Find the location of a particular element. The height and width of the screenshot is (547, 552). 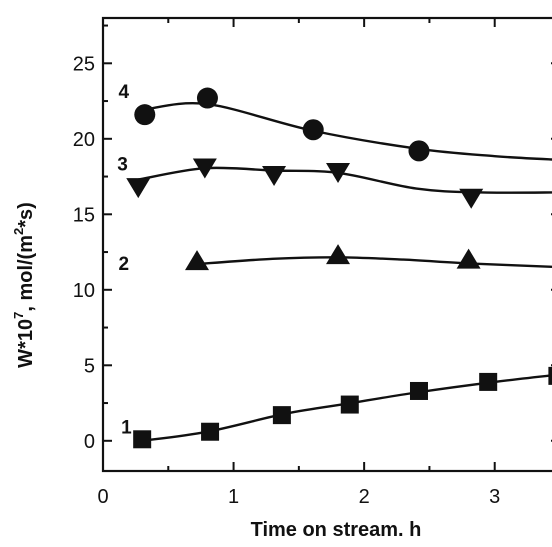

series-2-label: 2 is located at coordinates (124, 264).